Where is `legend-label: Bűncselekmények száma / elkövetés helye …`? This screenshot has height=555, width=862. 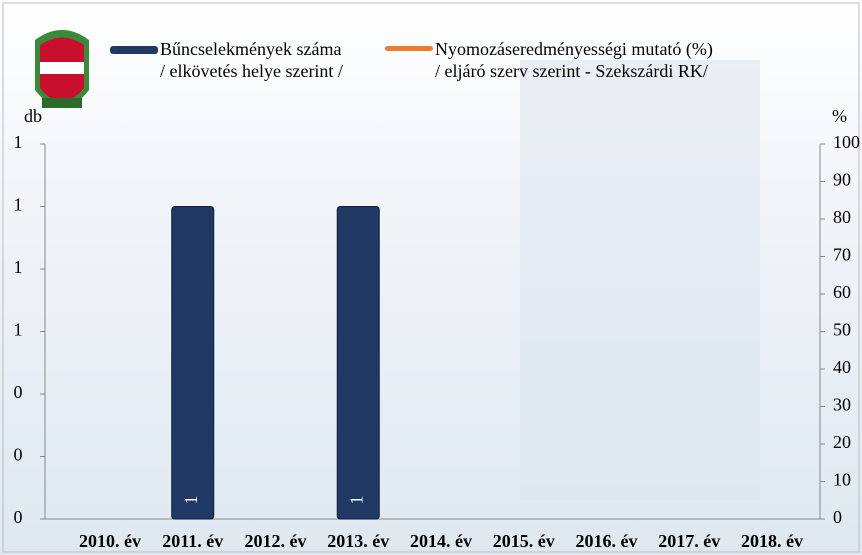 legend-label: Bűncselekmények száma / elkövetés helye … is located at coordinates (251, 60).